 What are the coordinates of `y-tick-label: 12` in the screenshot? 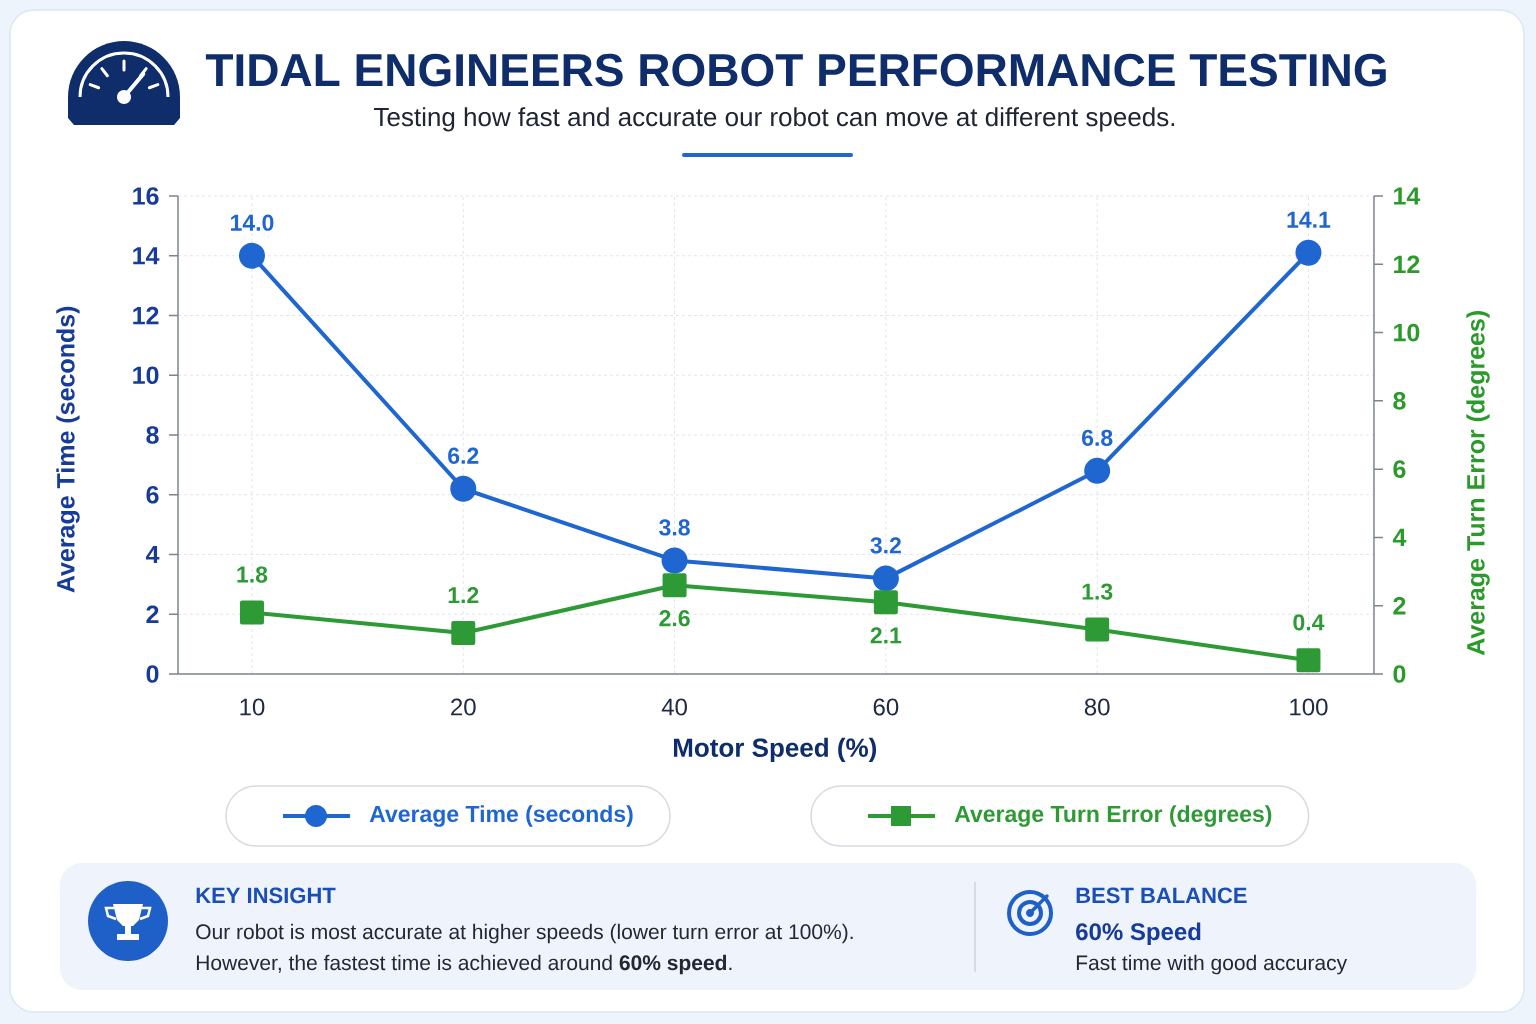 It's located at (146, 315).